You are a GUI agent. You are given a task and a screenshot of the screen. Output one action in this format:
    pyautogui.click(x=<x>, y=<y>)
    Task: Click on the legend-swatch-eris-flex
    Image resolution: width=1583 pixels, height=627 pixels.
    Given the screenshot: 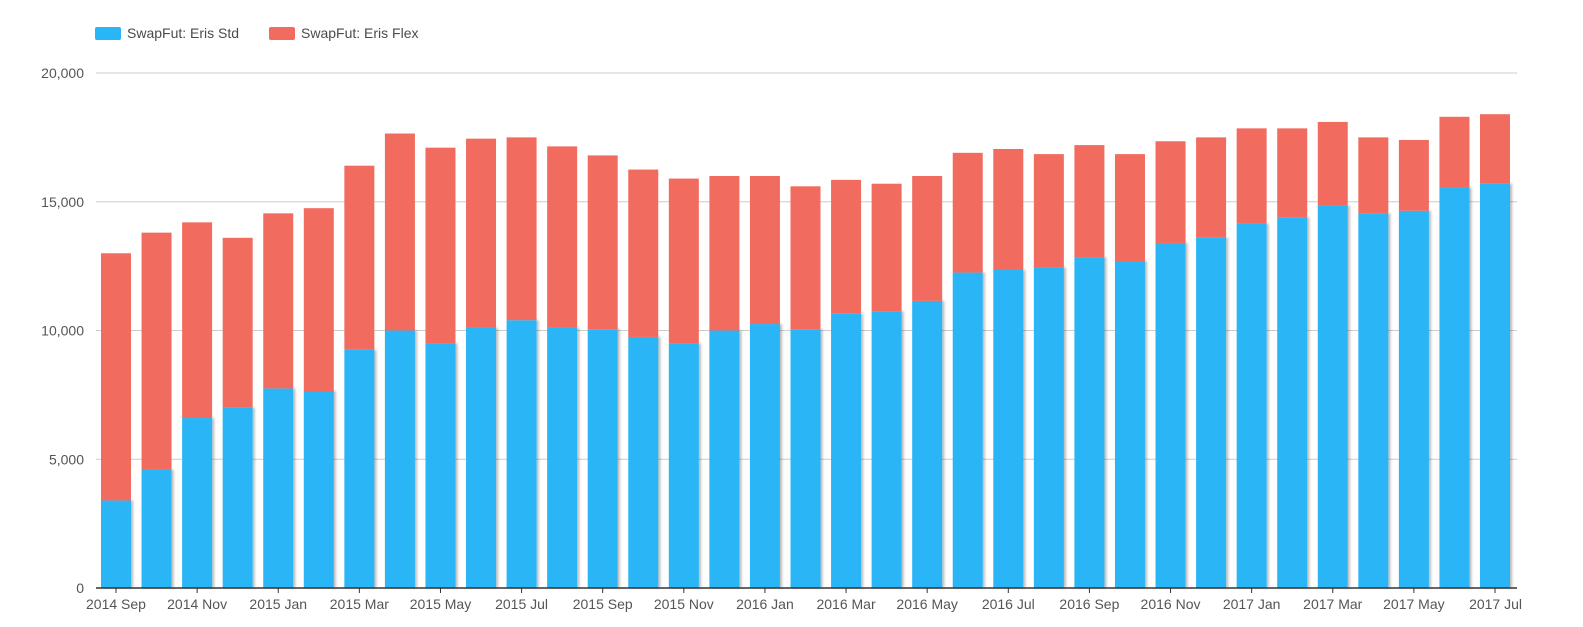 What is the action you would take?
    pyautogui.click(x=282, y=33)
    